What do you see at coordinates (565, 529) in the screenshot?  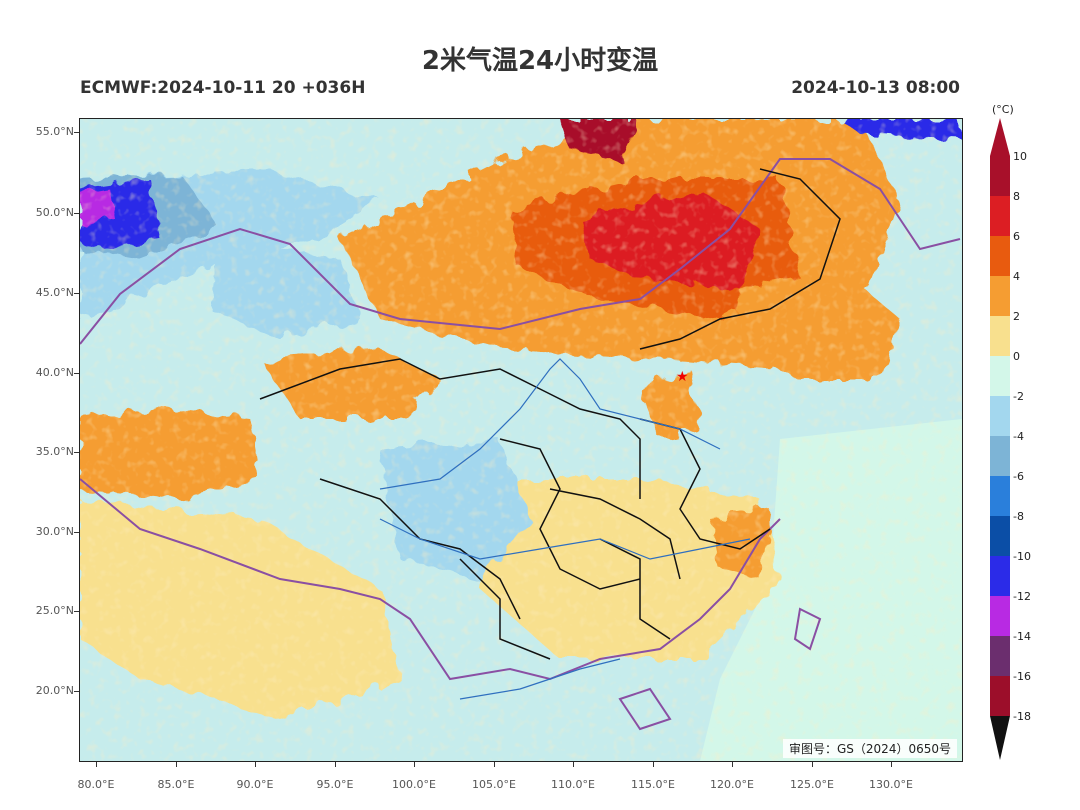 I see `river` at bounding box center [565, 529].